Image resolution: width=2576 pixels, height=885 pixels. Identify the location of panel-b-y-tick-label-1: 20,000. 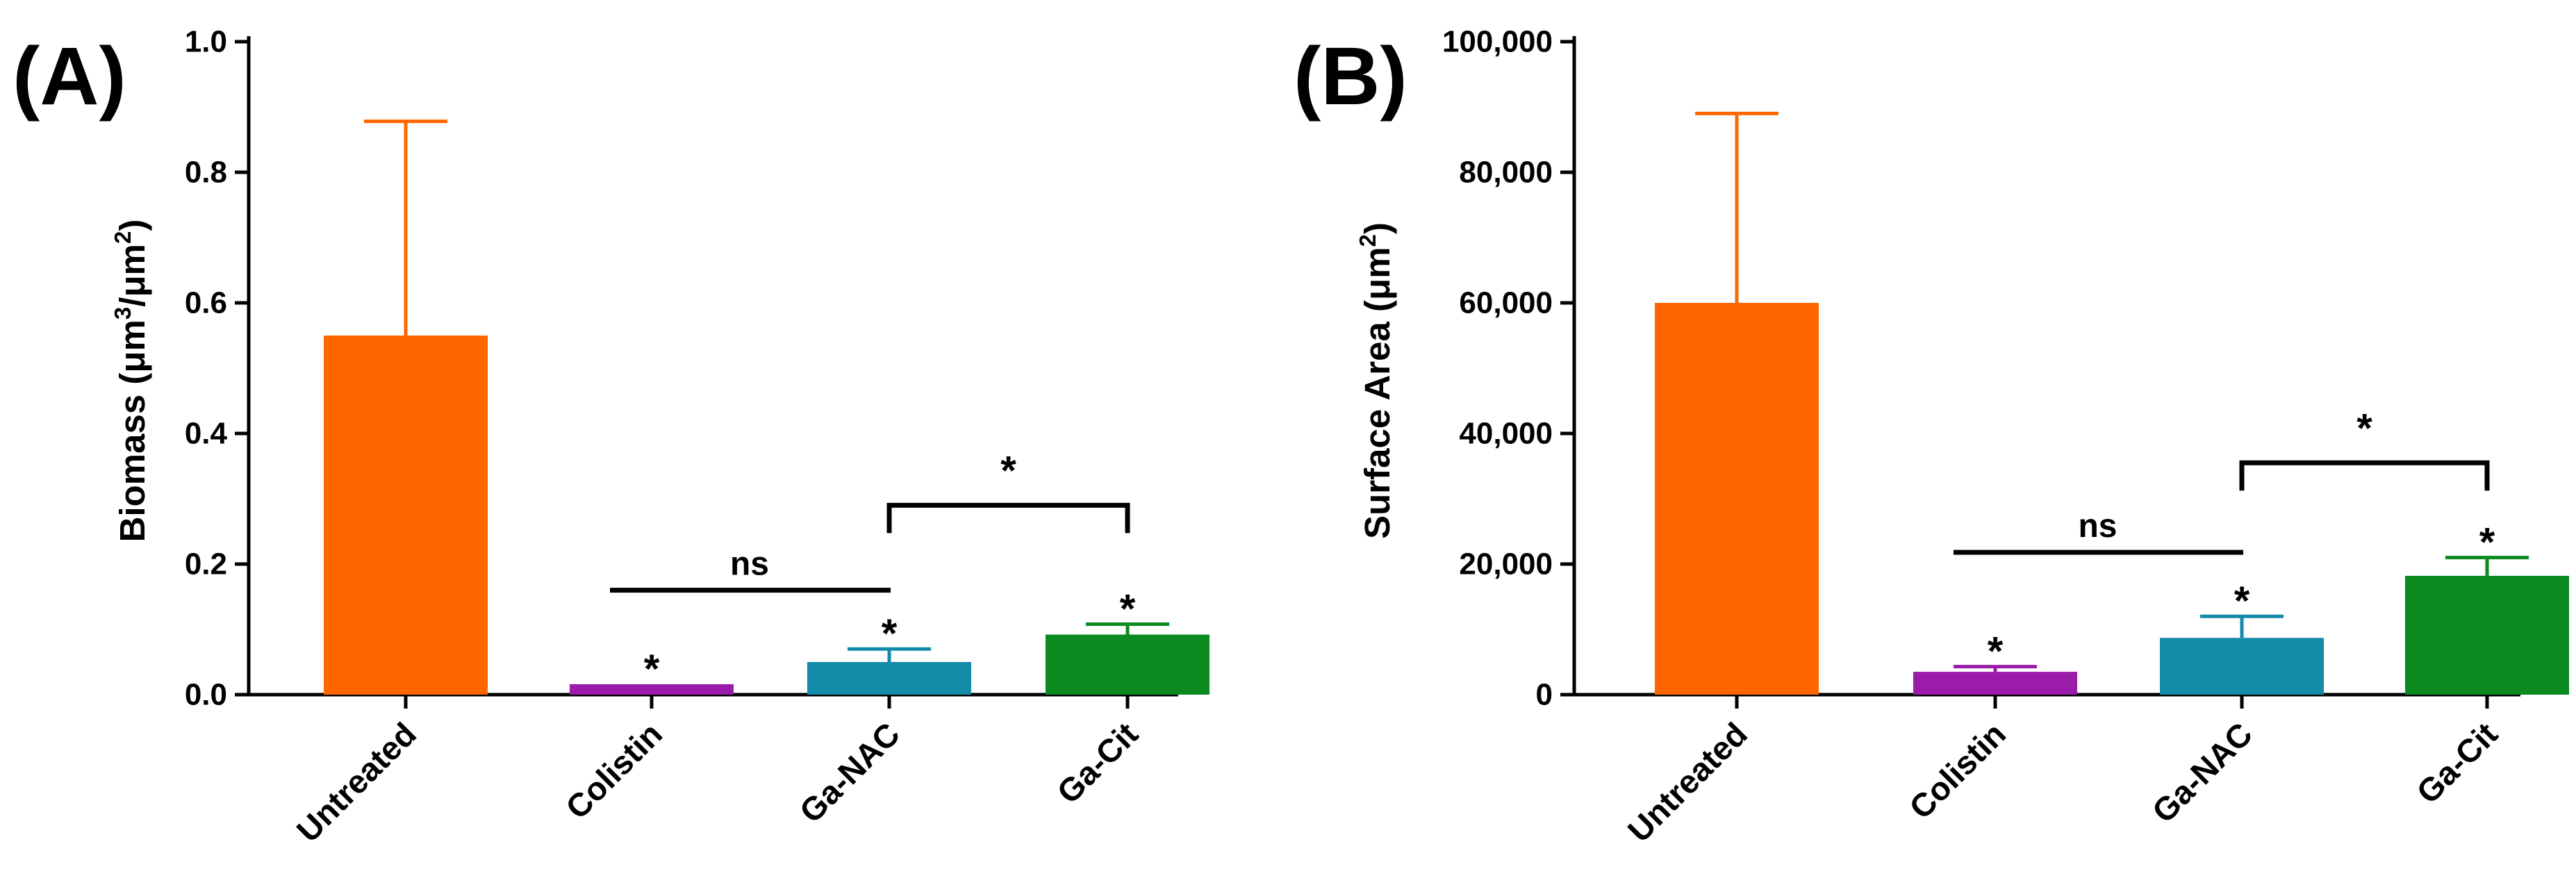
(1506, 564).